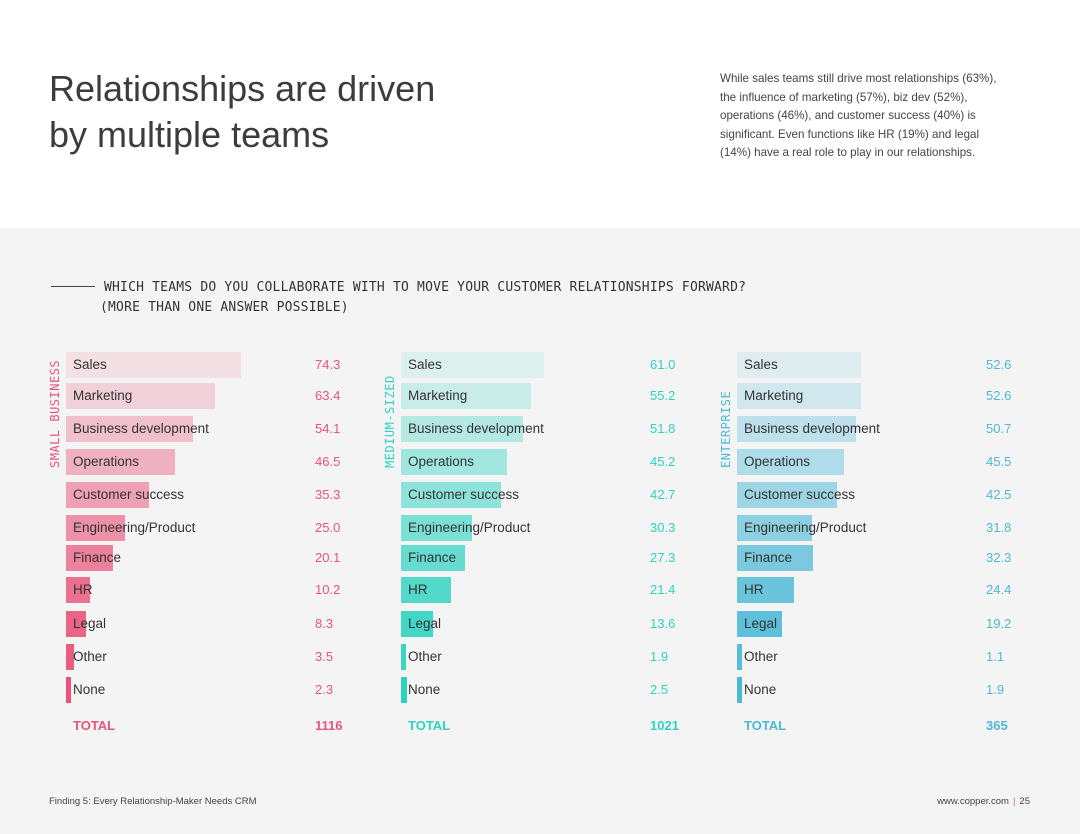 Image resolution: width=1080 pixels, height=834 pixels. Describe the element at coordinates (73, 286) in the screenshot. I see `question-rule` at that location.